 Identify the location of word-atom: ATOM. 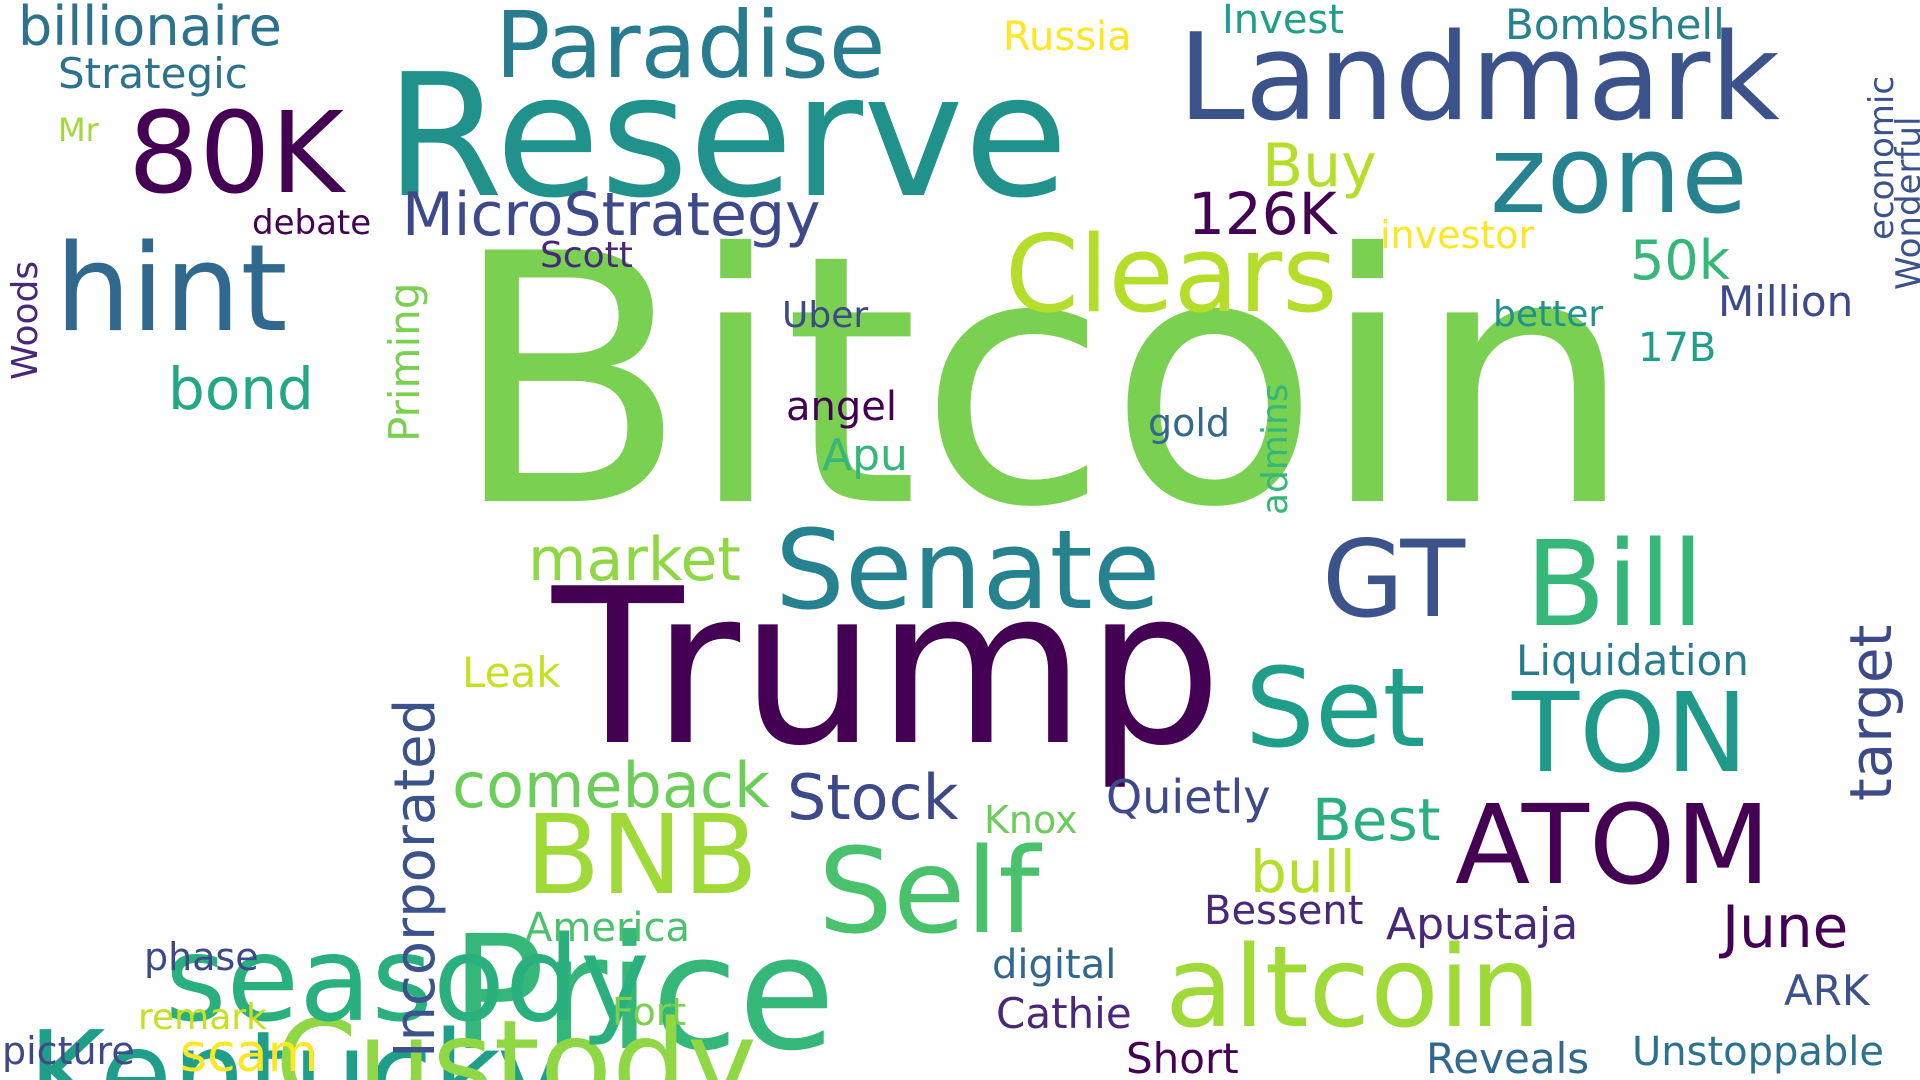
(1613, 845).